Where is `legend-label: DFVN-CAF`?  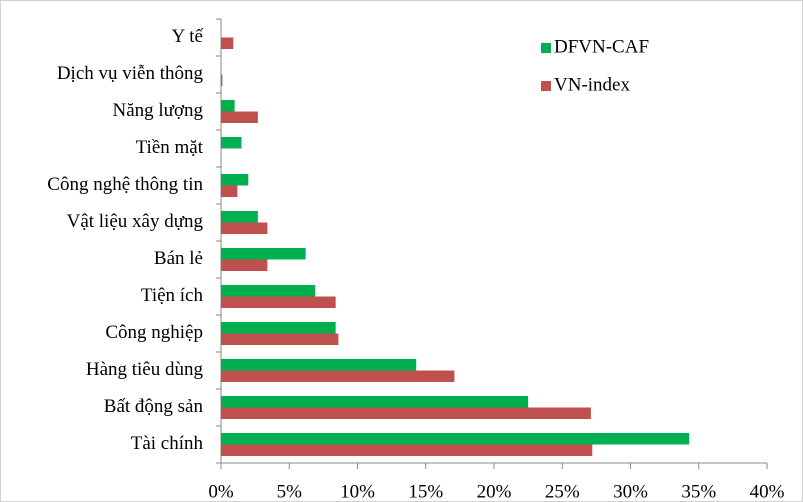
legend-label: DFVN-CAF is located at coordinates (601, 46).